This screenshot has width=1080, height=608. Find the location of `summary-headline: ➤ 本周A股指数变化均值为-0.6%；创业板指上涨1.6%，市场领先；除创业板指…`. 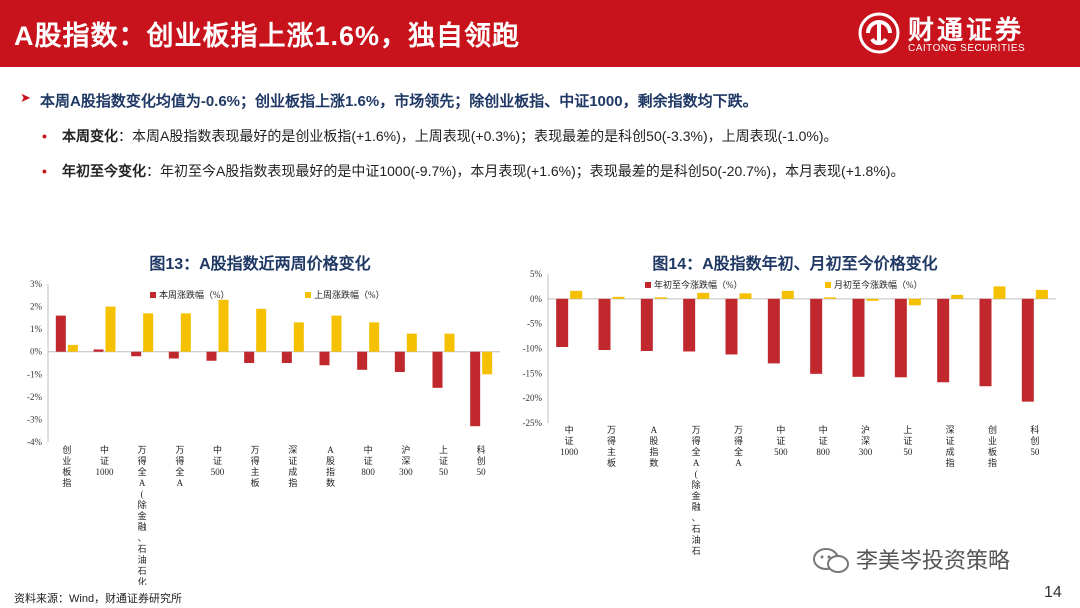

summary-headline: ➤ 本周A股指数变化均值为-0.6%；创业板指上涨1.6%，市场领先；除创业板指… is located at coordinates (389, 100).